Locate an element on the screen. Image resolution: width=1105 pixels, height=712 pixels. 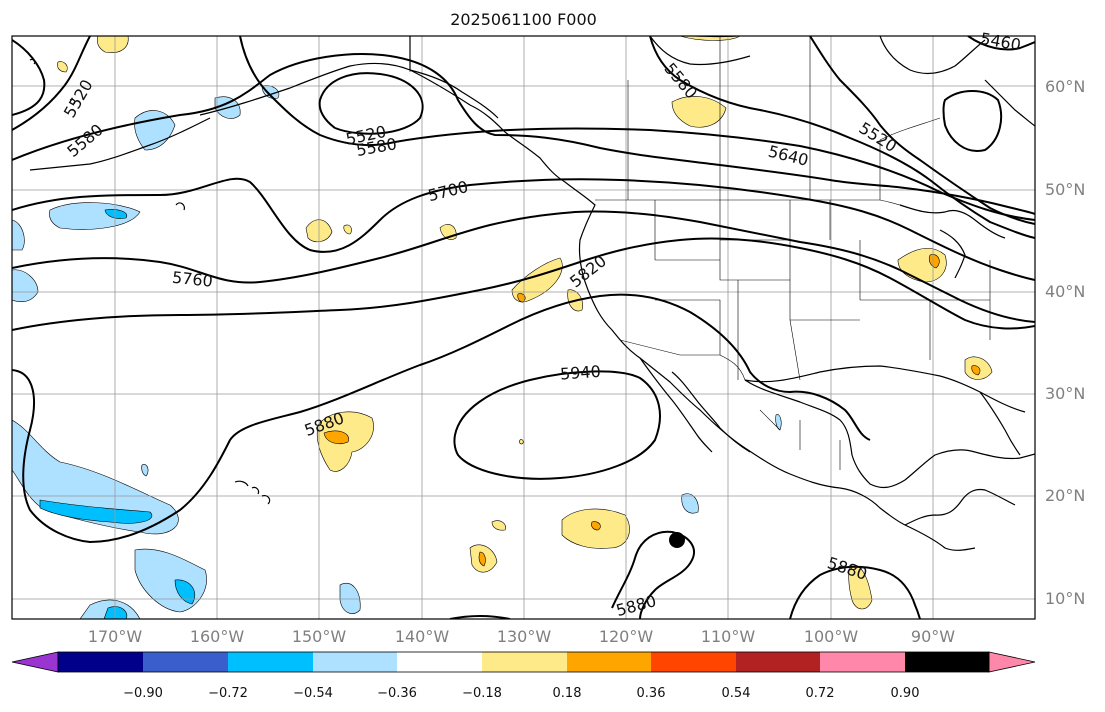
border-mexico-states is located at coordinates (800, 439).